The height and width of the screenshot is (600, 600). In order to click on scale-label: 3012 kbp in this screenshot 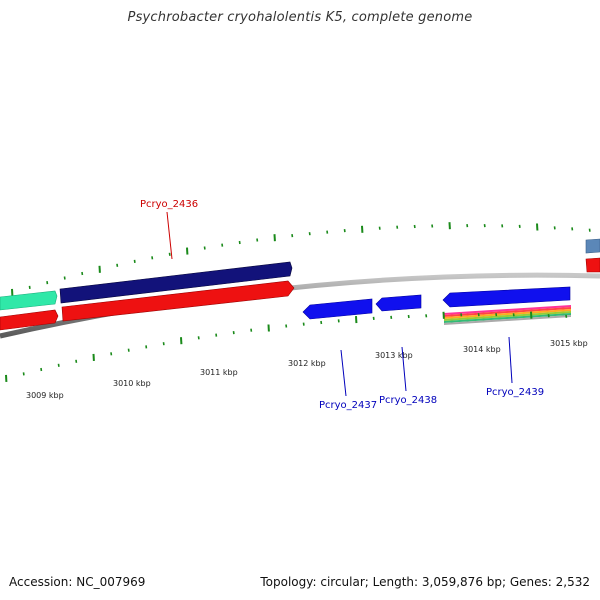, I will do `click(307, 363)`.